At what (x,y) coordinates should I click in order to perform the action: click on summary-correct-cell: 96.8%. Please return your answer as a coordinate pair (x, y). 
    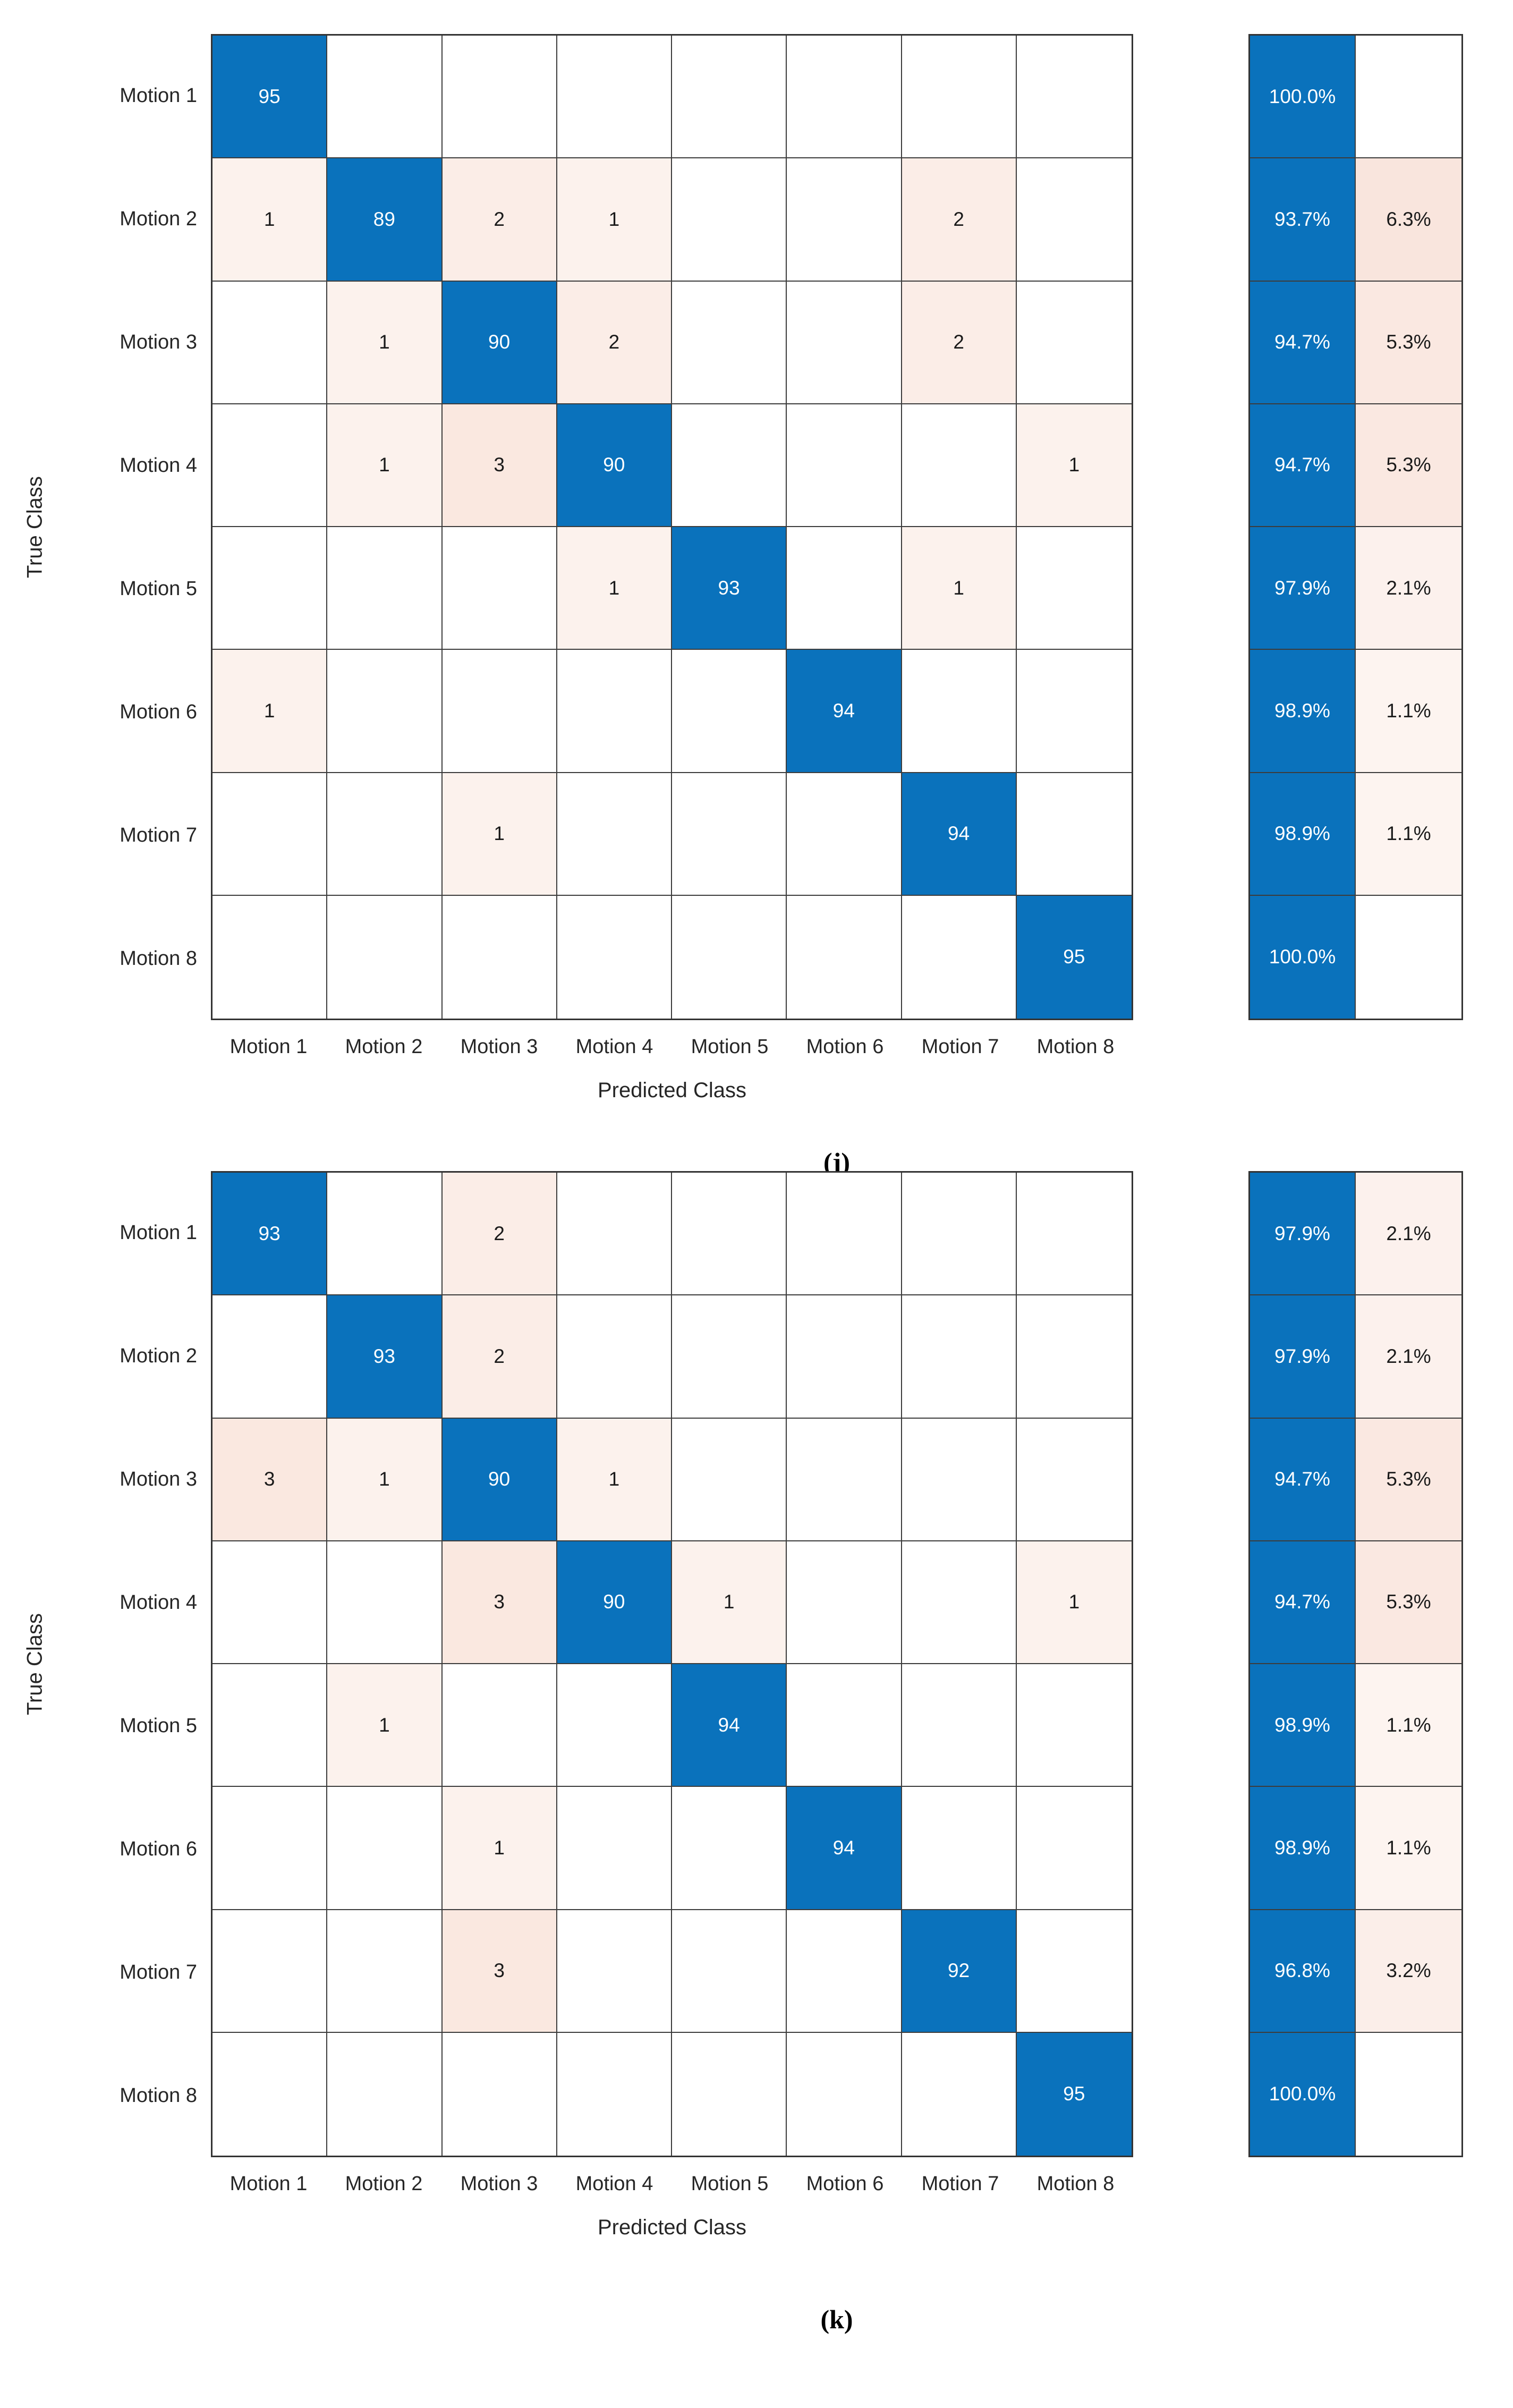
    Looking at the image, I should click on (1303, 1971).